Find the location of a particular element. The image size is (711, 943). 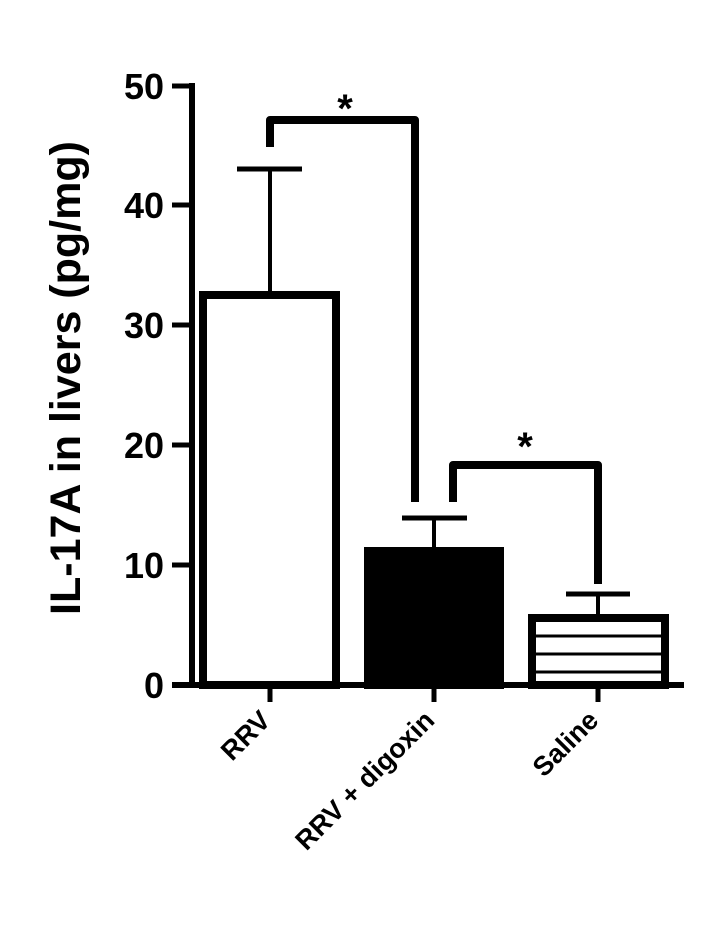

significance-bracket-1: * is located at coordinates (342, 294).